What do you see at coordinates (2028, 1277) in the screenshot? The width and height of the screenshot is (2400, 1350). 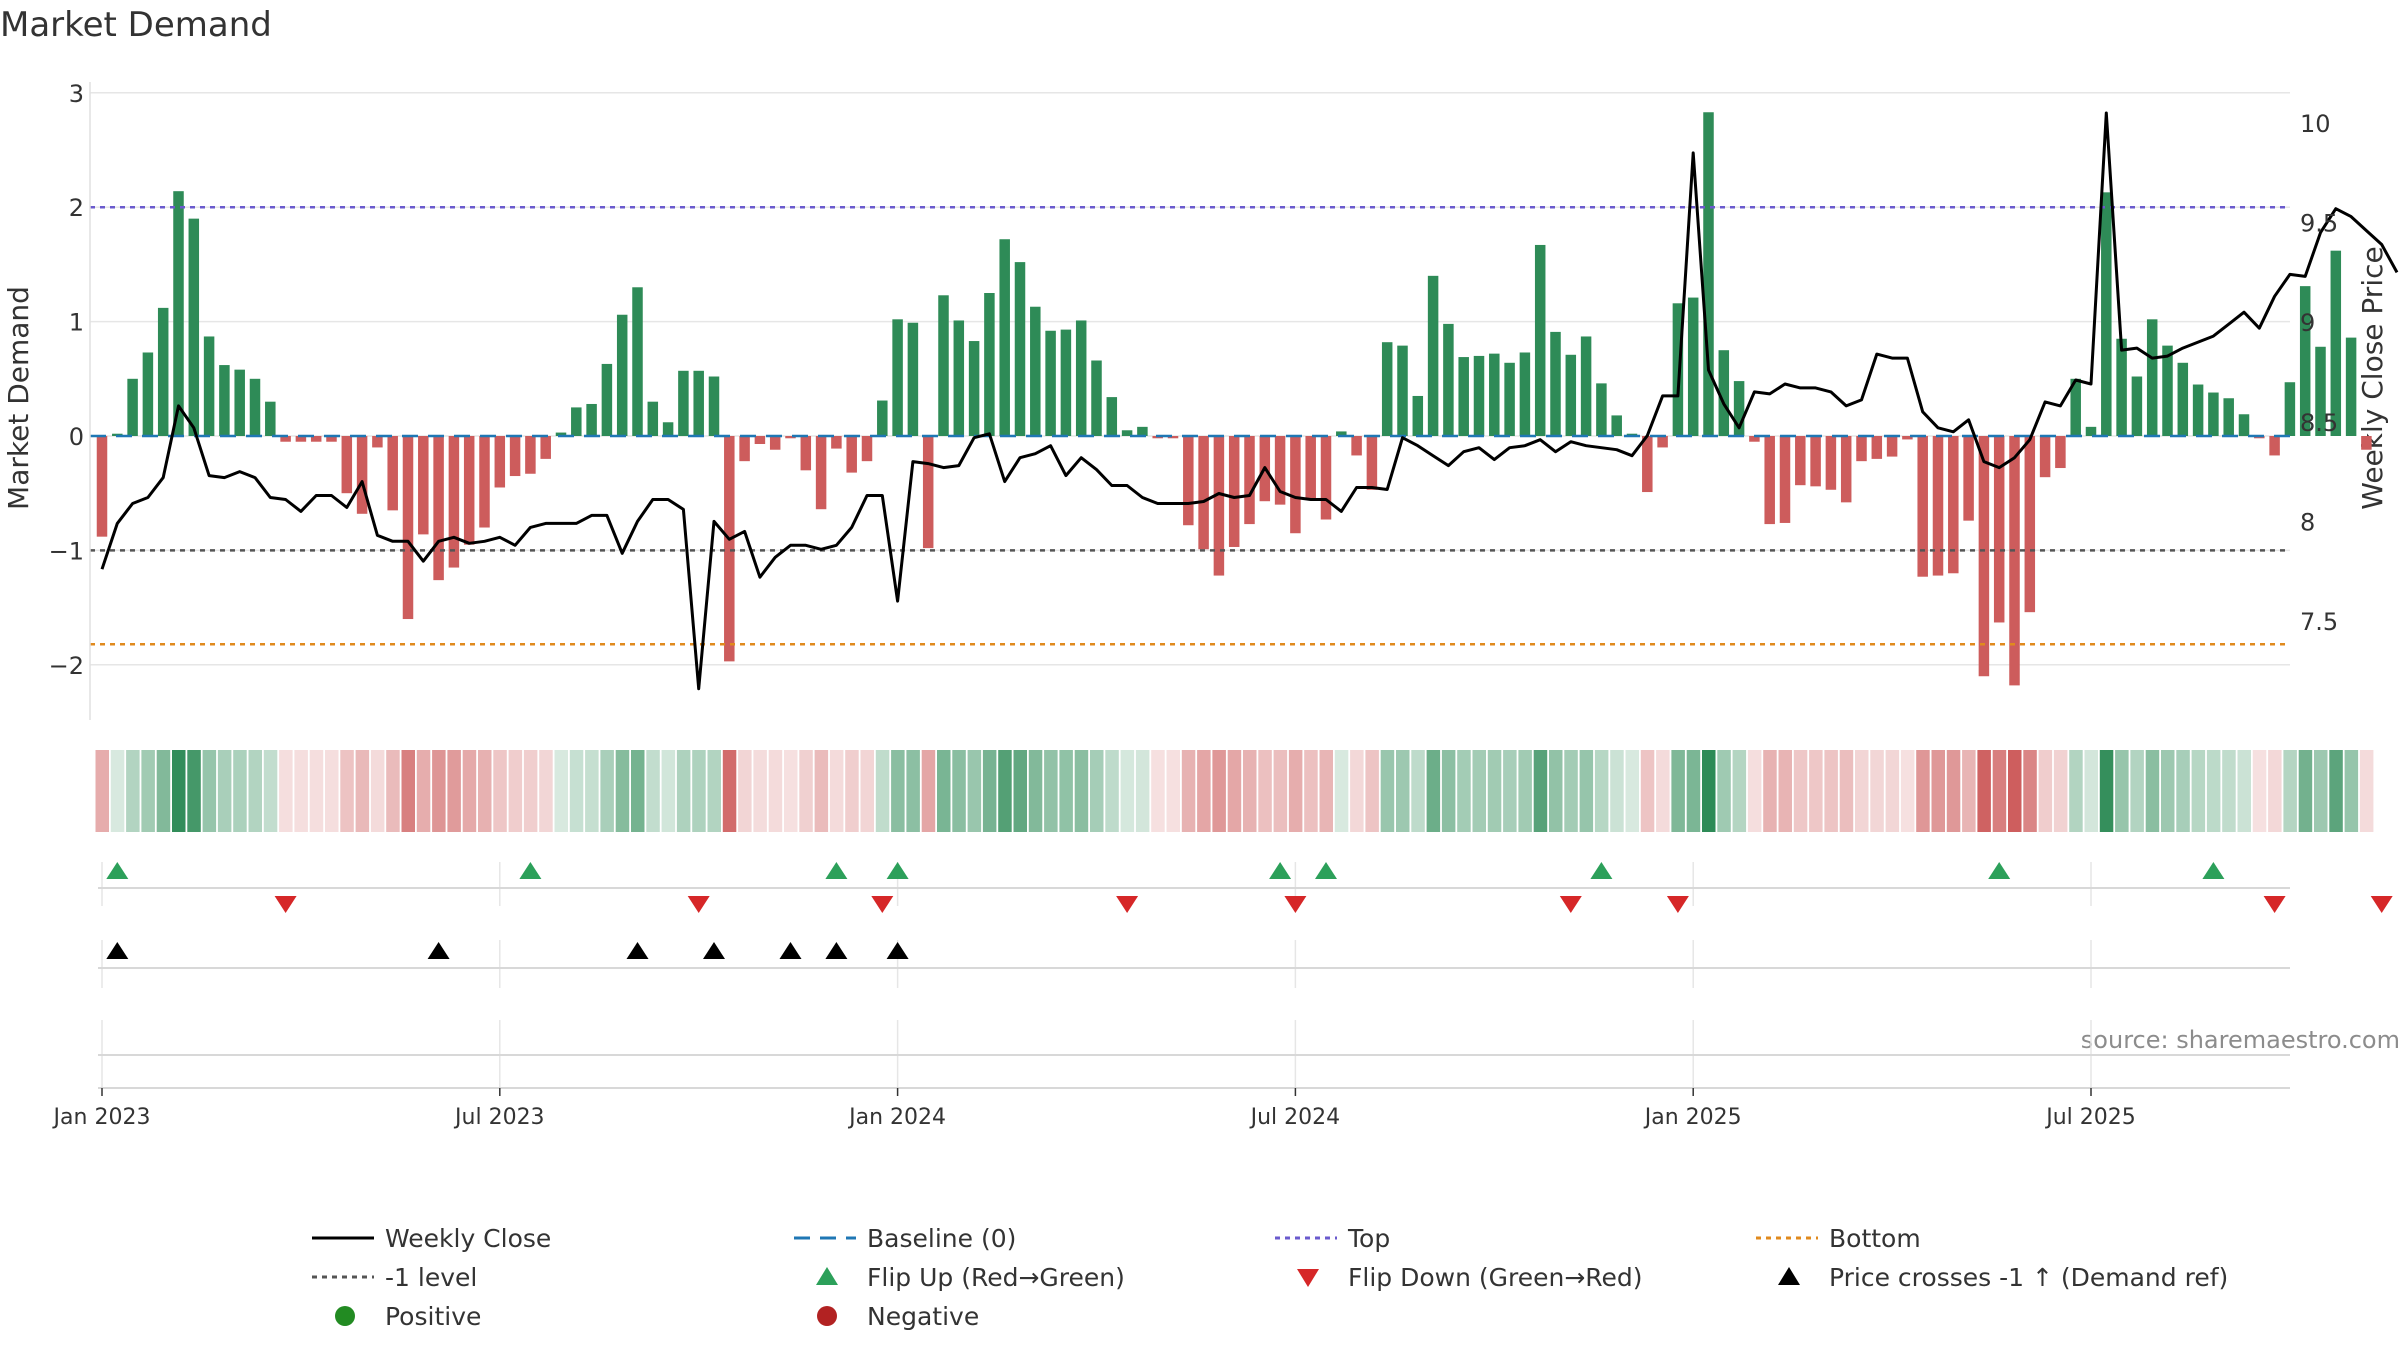 I see `legend-label: Price crosses -1 ↑ (Demand ref)` at bounding box center [2028, 1277].